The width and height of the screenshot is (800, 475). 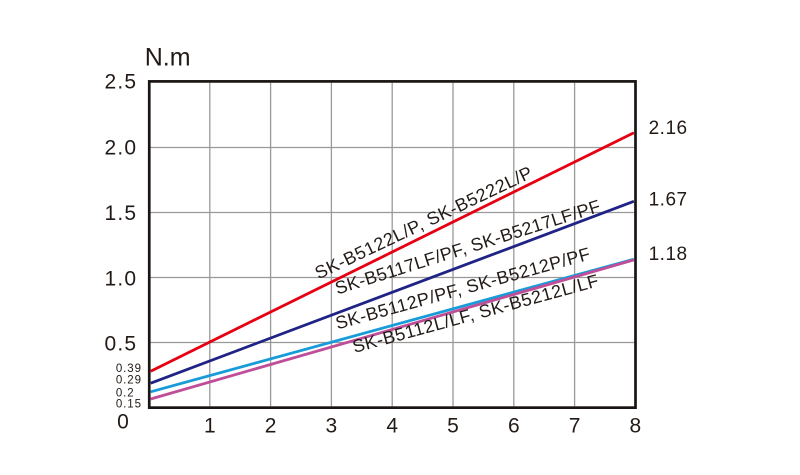 What do you see at coordinates (636, 425) in the screenshot?
I see `svg-text: 8` at bounding box center [636, 425].